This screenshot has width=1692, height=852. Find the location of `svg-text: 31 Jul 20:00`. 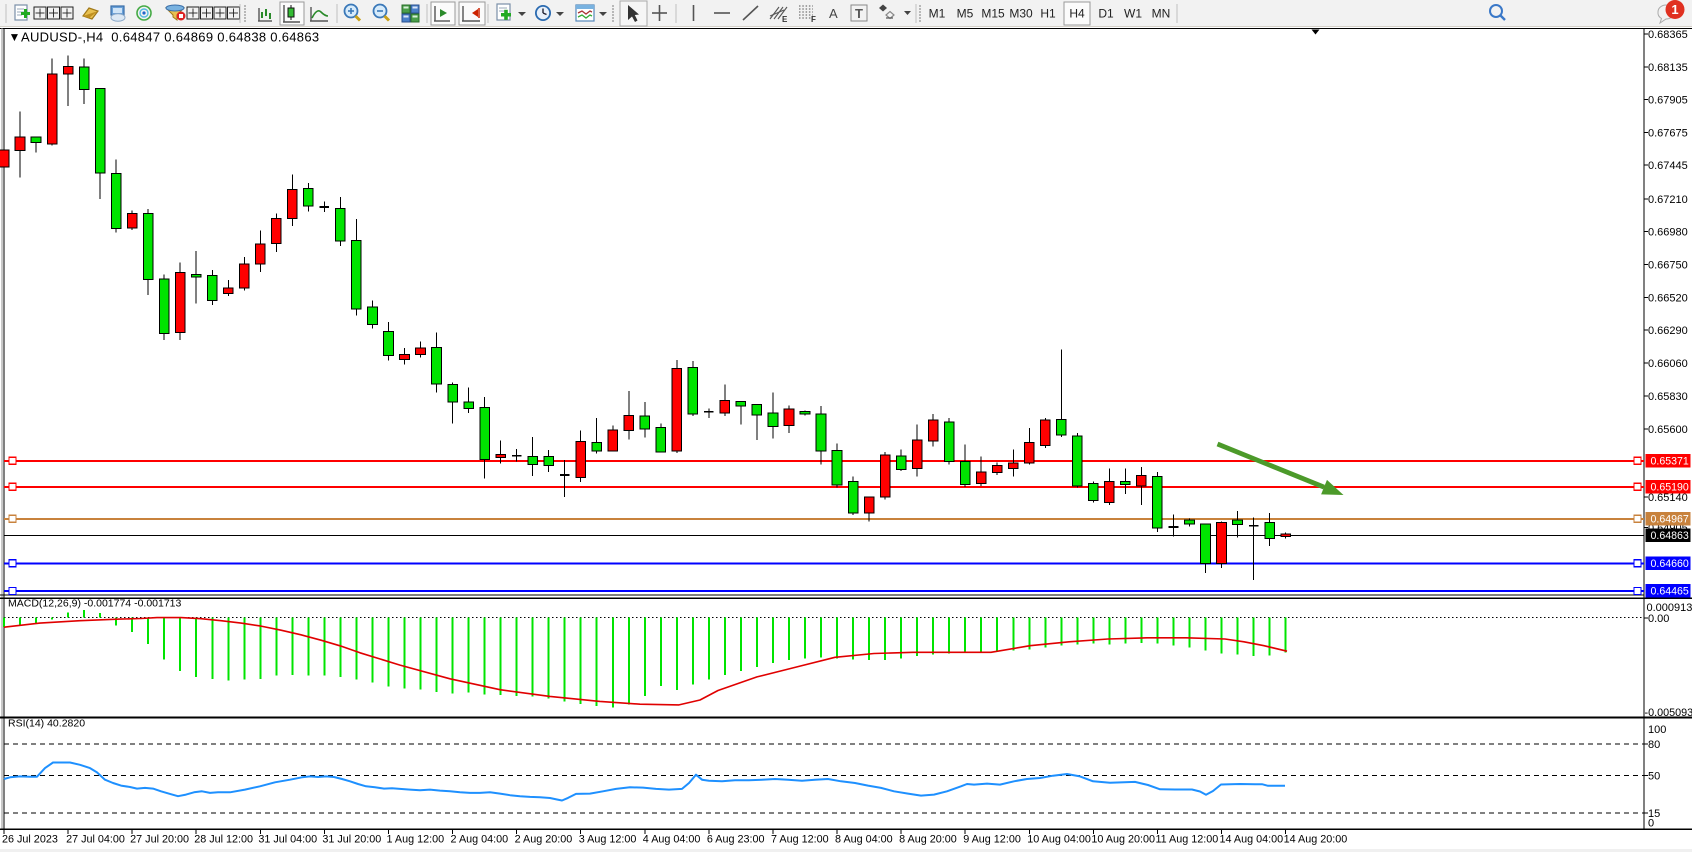

svg-text: 31 Jul 20:00 is located at coordinates (351, 840).